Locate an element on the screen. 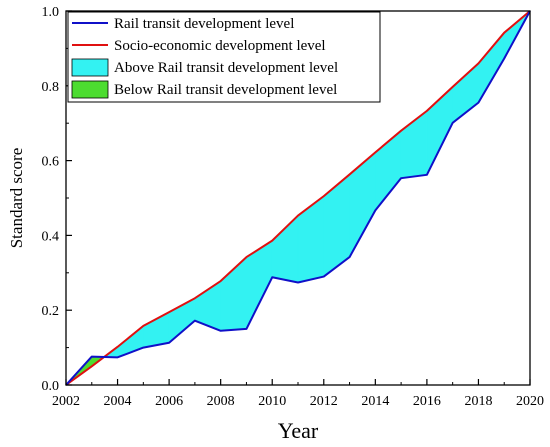 The height and width of the screenshot is (447, 550). y-tick-label: 0.0 is located at coordinates (51, 386).